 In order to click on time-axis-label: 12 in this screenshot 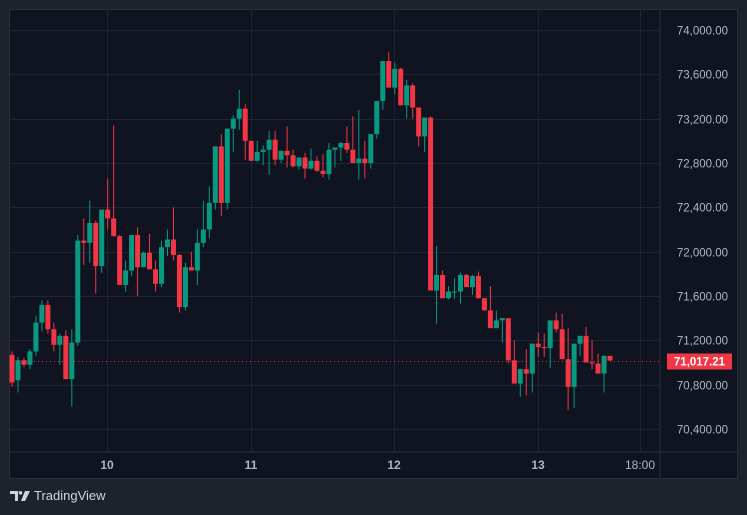, I will do `click(394, 465)`.